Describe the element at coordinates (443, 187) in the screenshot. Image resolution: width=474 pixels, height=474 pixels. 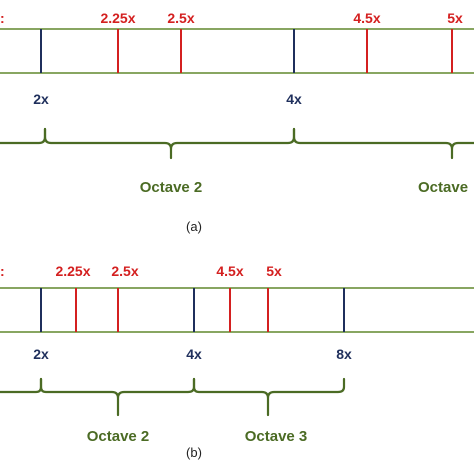
I see `panel-a-octave-3-label: Octave` at that location.